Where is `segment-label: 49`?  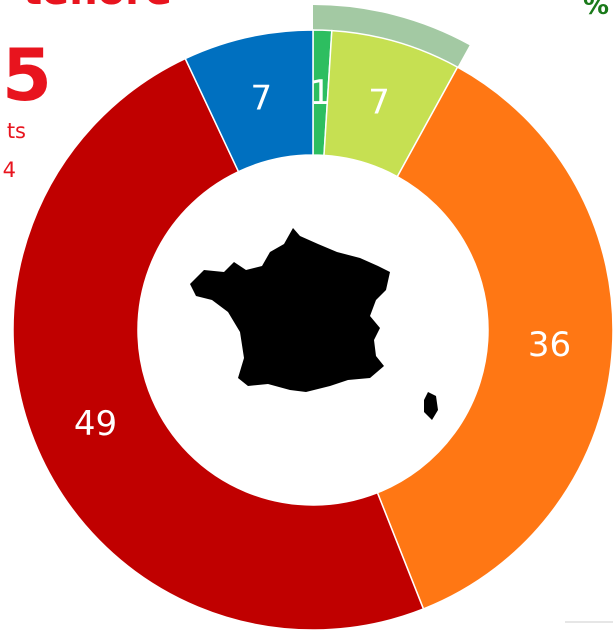
segment-label: 49 is located at coordinates (95, 424).